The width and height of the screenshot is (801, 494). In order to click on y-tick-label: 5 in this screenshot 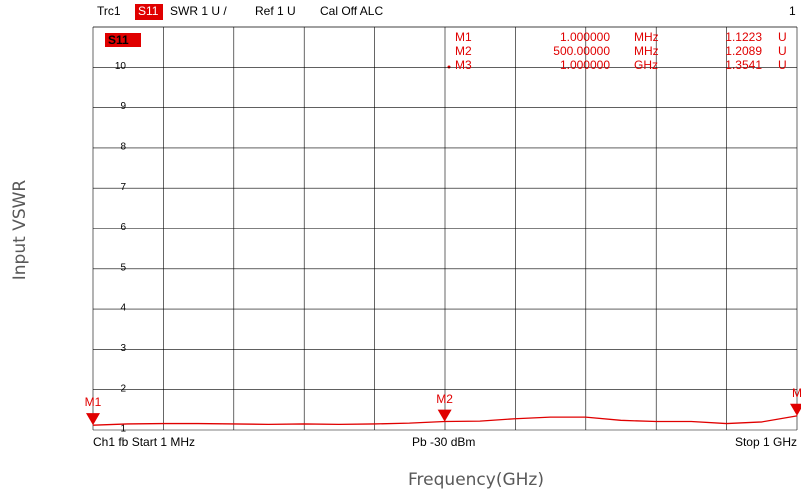, I will do `click(123, 267)`.